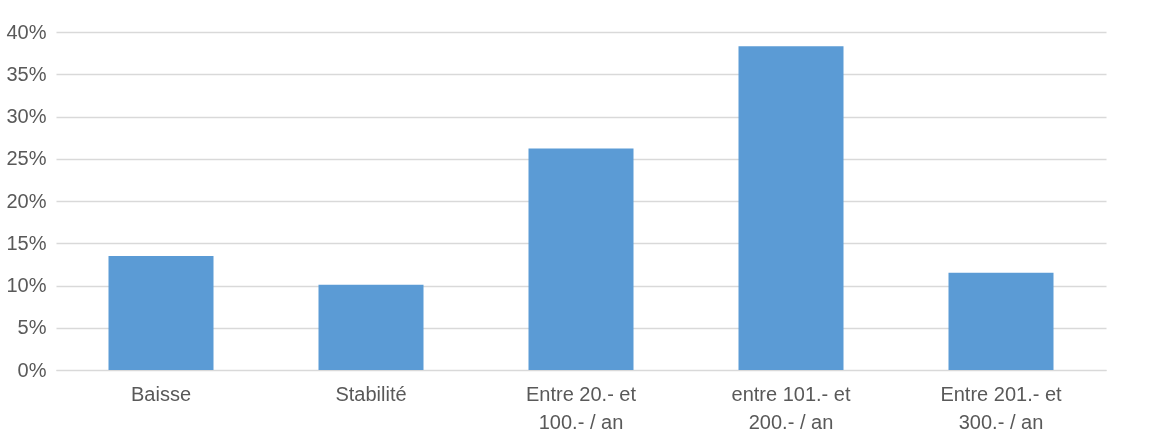 The width and height of the screenshot is (1153, 448). What do you see at coordinates (26, 158) in the screenshot?
I see `y-tick-label: 25%` at bounding box center [26, 158].